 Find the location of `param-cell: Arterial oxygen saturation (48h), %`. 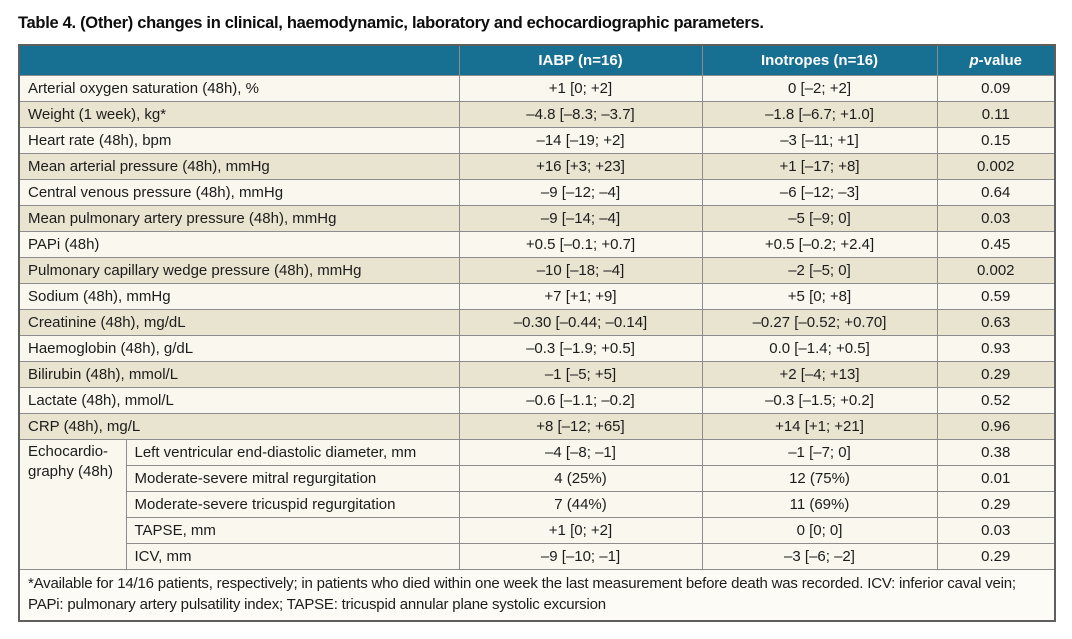

param-cell: Arterial oxygen saturation (48h), % is located at coordinates (239, 88).